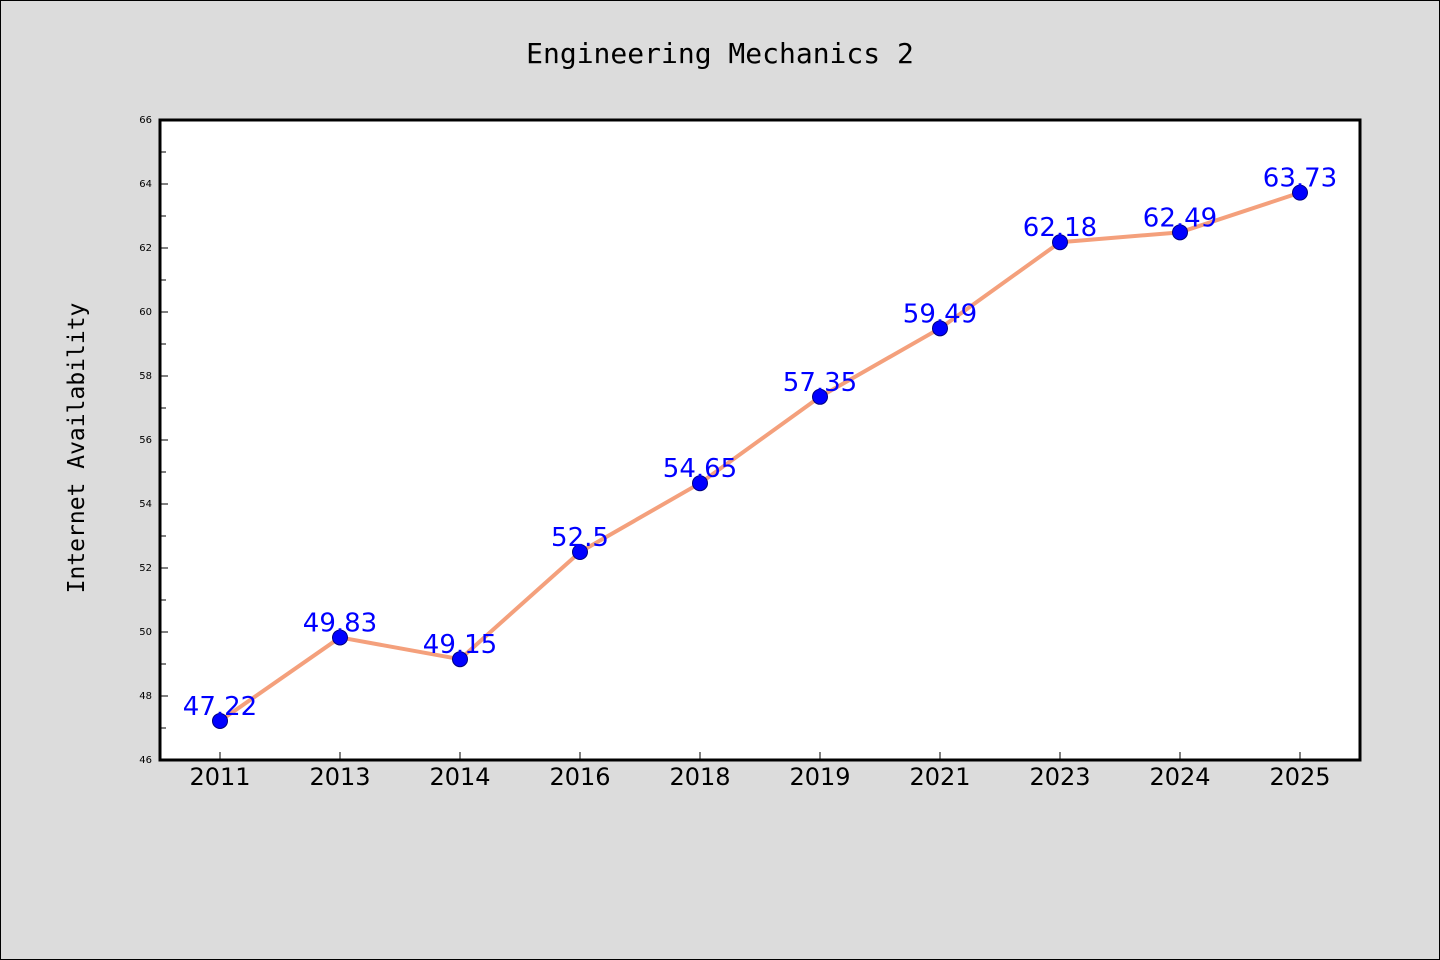  I want to click on y-axis-label: Internet Availability, so click(77, 448).